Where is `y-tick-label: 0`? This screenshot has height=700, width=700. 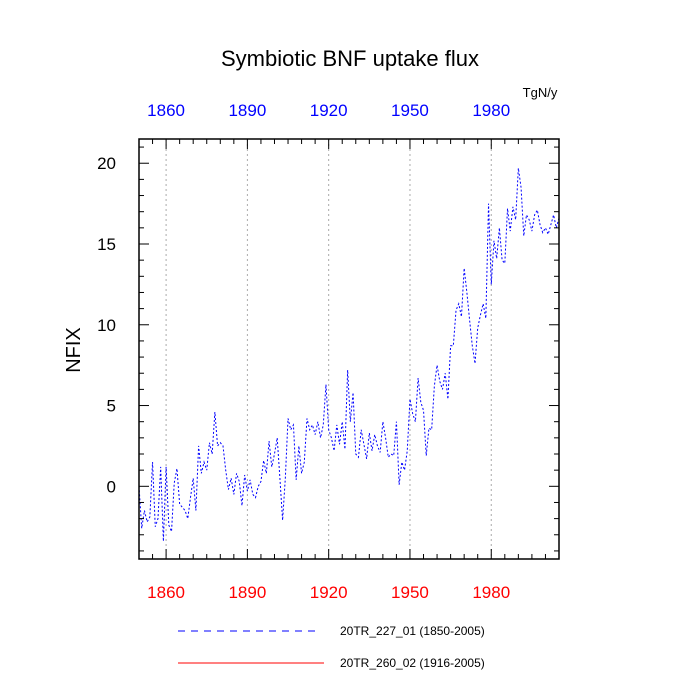
y-tick-label: 0 is located at coordinates (111, 486).